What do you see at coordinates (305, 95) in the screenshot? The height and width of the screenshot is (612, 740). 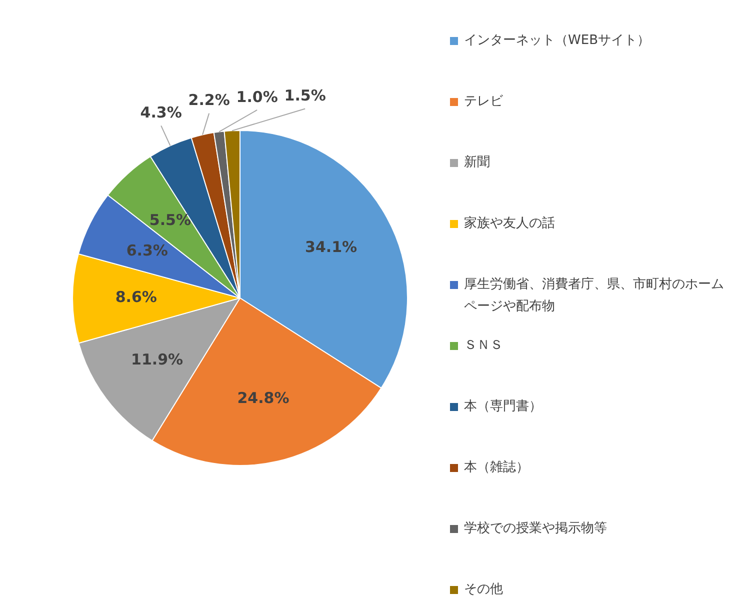 I see `data-label: 1.5%` at bounding box center [305, 95].